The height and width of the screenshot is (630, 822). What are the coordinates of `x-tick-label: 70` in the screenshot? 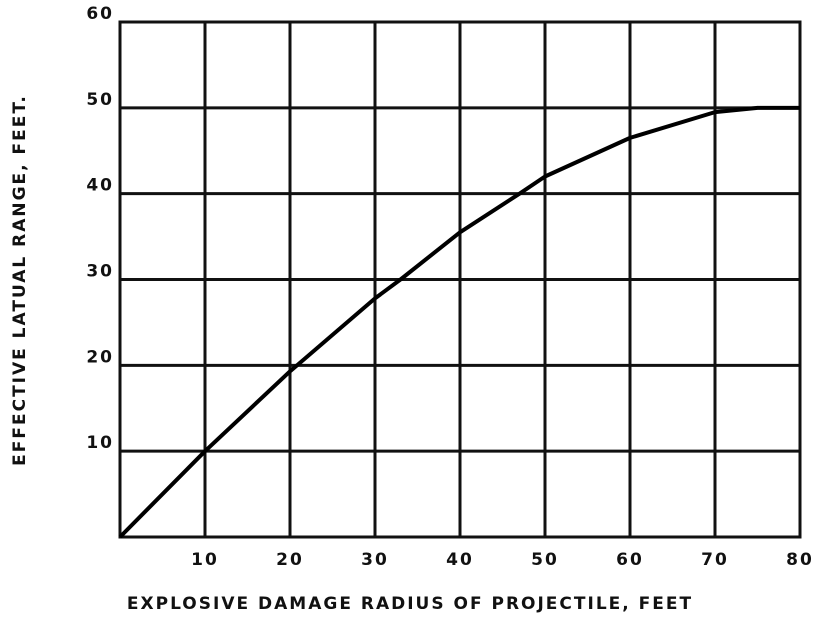 It's located at (715, 560).